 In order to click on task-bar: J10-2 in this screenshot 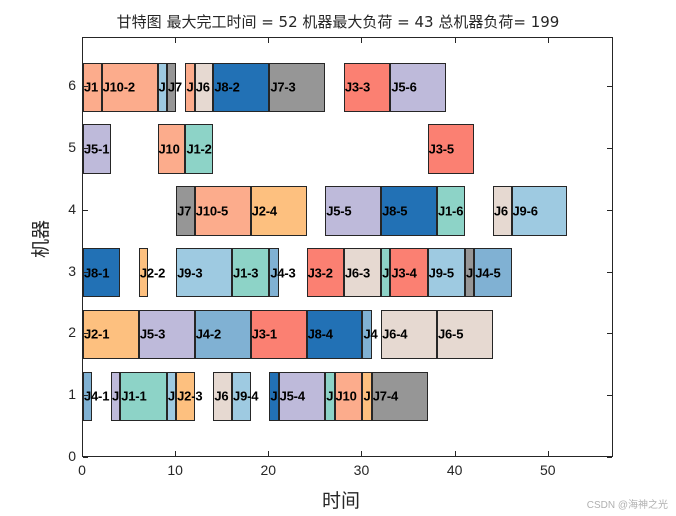, I will do `click(129, 87)`.